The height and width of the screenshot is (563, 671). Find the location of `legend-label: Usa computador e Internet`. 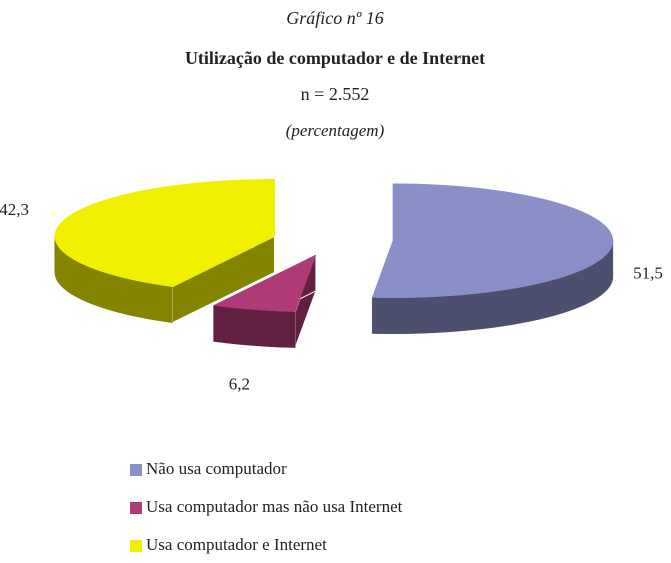

legend-label: Usa computador e Internet is located at coordinates (236, 544).